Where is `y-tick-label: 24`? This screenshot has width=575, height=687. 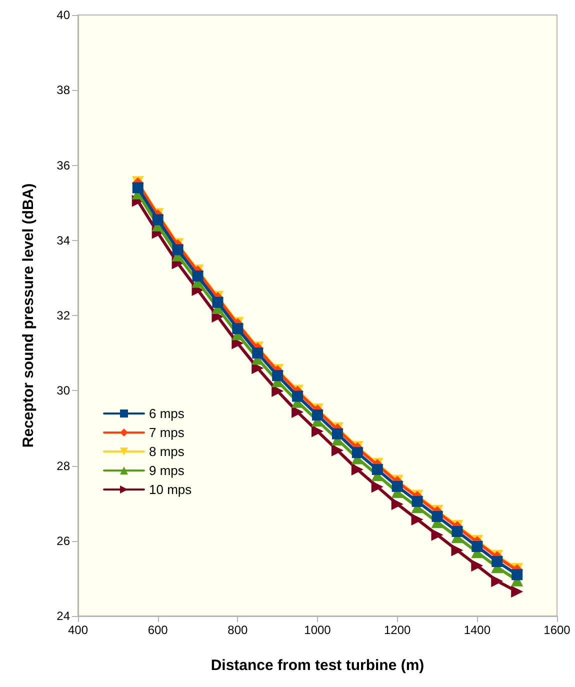
y-tick-label: 24 is located at coordinates (63, 616).